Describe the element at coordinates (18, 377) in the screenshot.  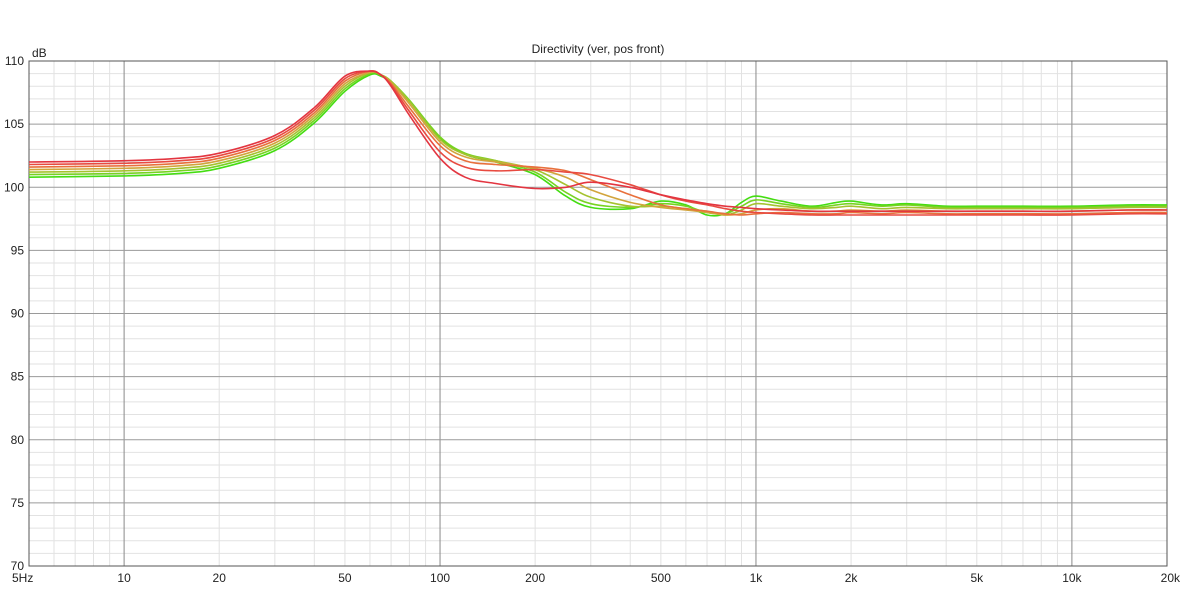
I see `y-tick-label: 85` at that location.